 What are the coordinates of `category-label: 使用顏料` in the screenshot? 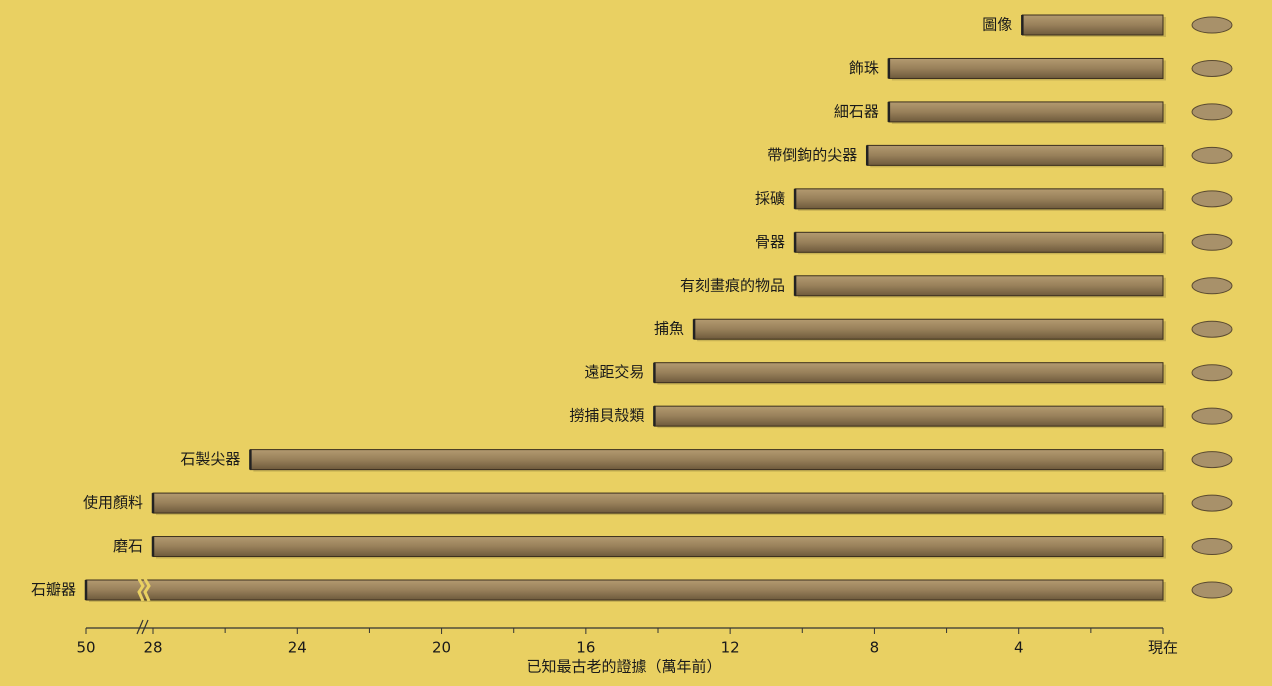 It's located at (113, 503).